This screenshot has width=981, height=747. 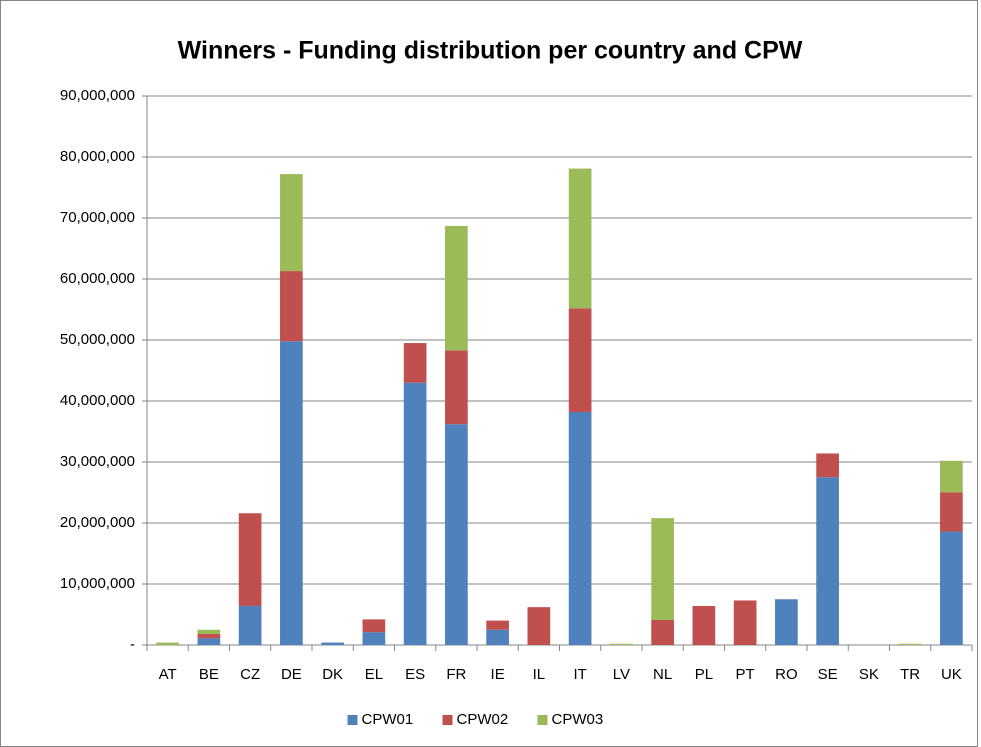 What do you see at coordinates (97, 156) in the screenshot?
I see `y-tick-label: 80,000,000` at bounding box center [97, 156].